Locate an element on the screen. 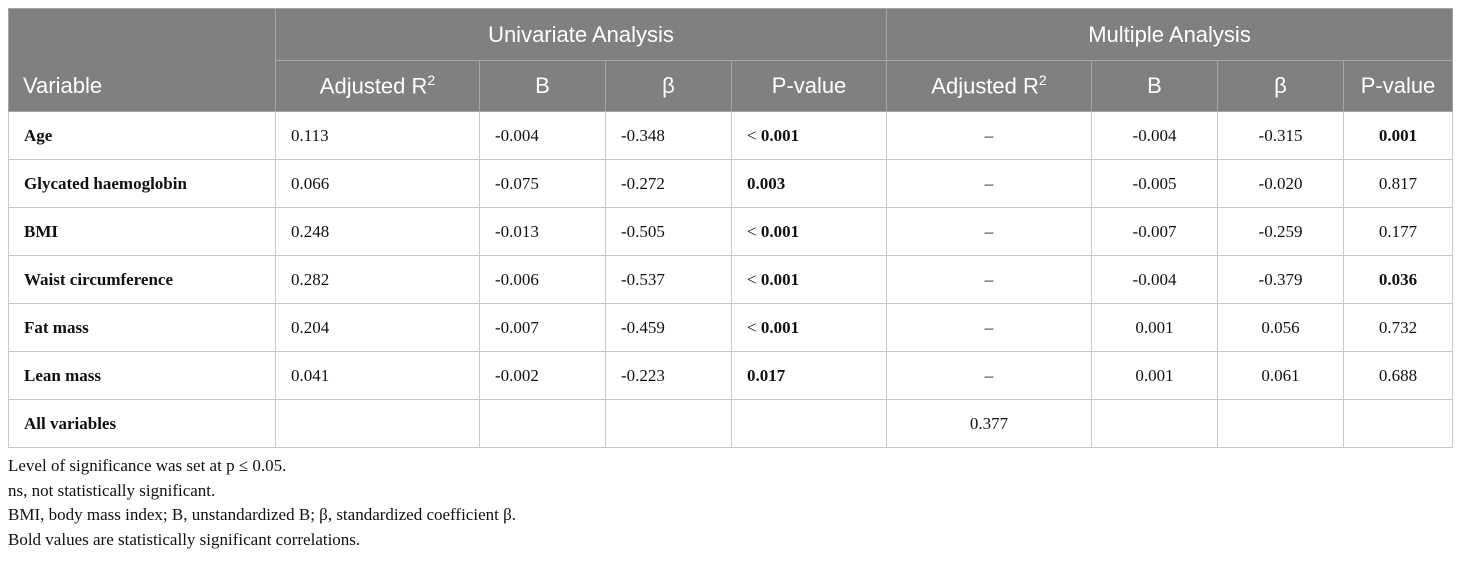 The width and height of the screenshot is (1460, 561). cell: -0.537 is located at coordinates (668, 279).